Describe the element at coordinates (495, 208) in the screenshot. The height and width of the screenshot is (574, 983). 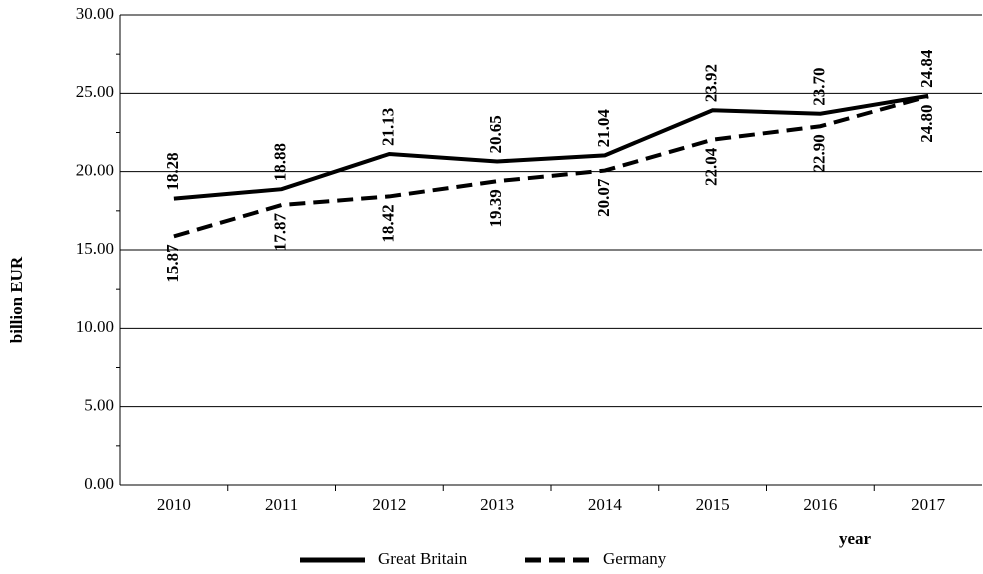
I see `data-label: 19.39` at that location.